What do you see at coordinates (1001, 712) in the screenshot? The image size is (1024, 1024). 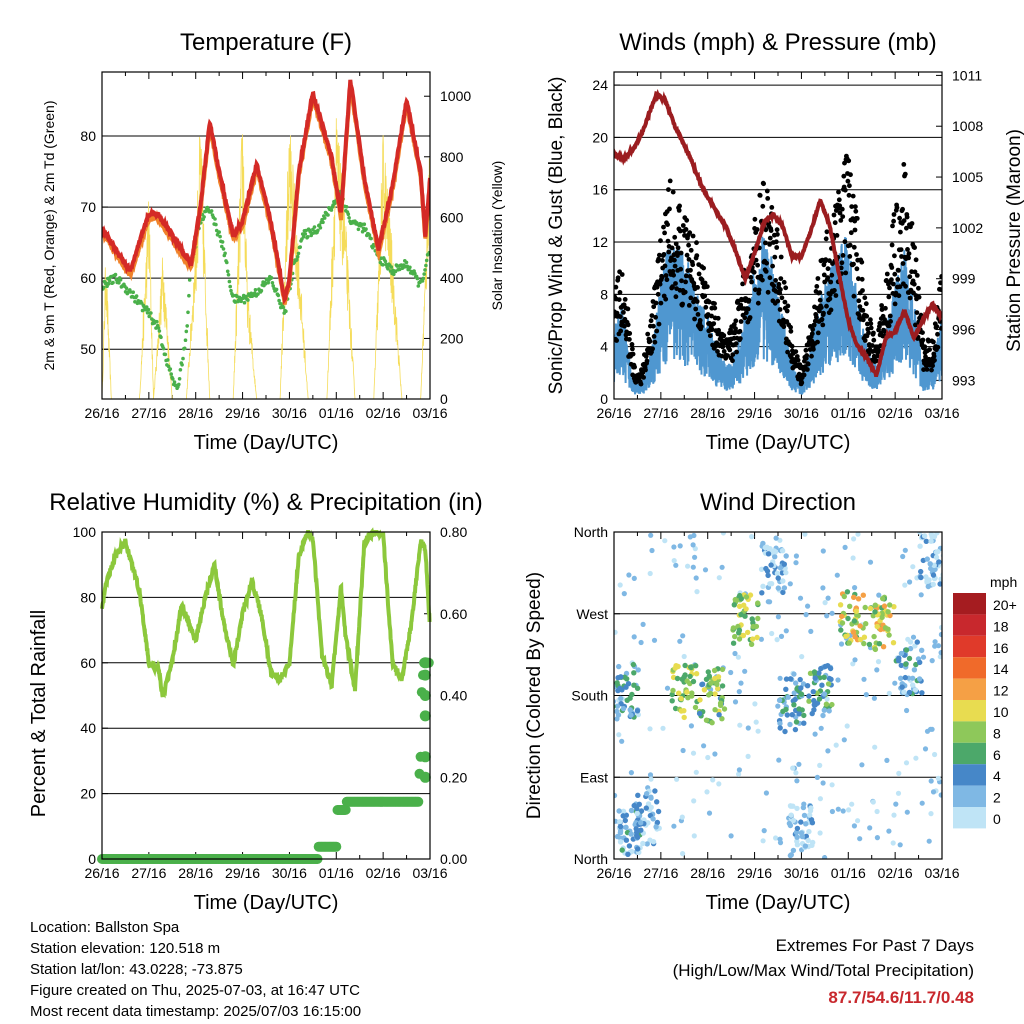 I see `colorbar-label-5: 10` at bounding box center [1001, 712].